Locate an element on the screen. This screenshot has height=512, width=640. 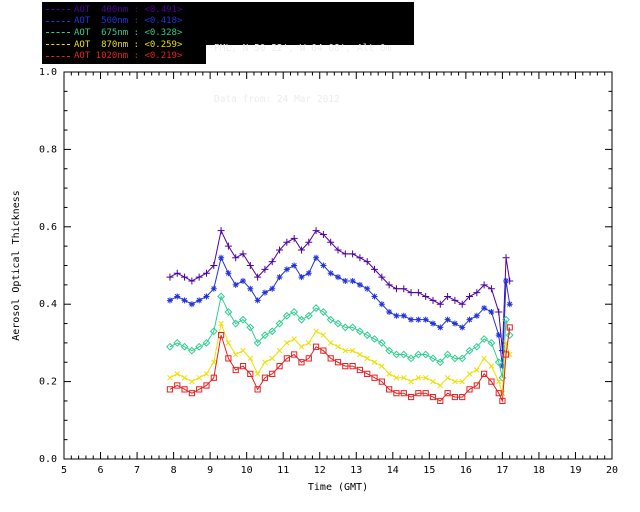
date-info: Data from: 24 Mar 2012 is located at coordinates (277, 99).